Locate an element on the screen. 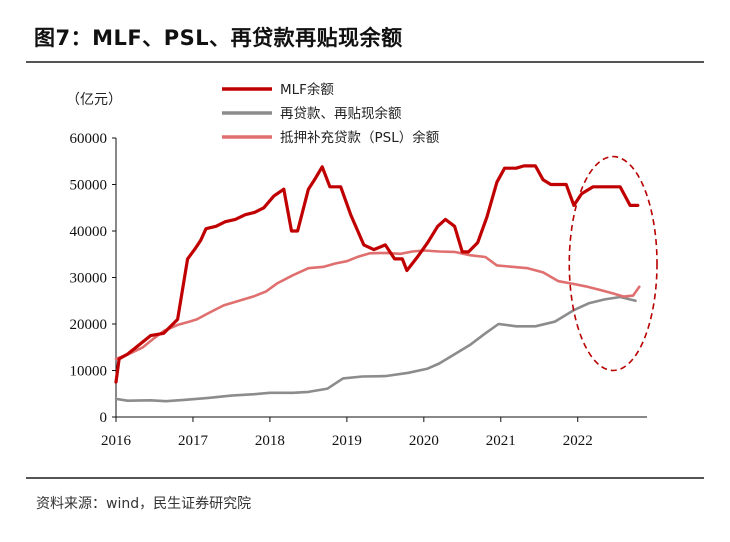 The width and height of the screenshot is (730, 542). x-tick-label: 2022 is located at coordinates (578, 441).